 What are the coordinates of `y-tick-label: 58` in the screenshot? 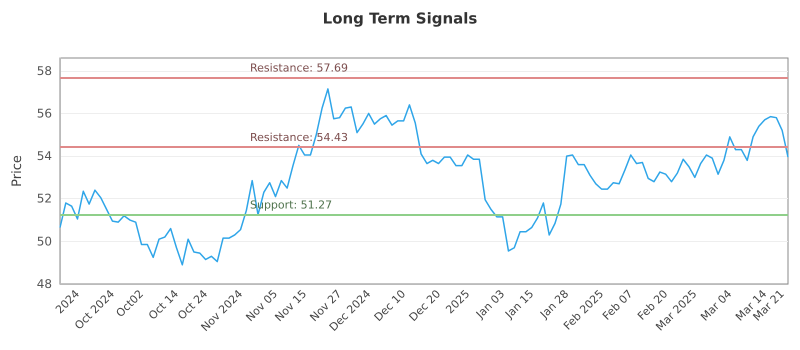 It's located at (44, 71).